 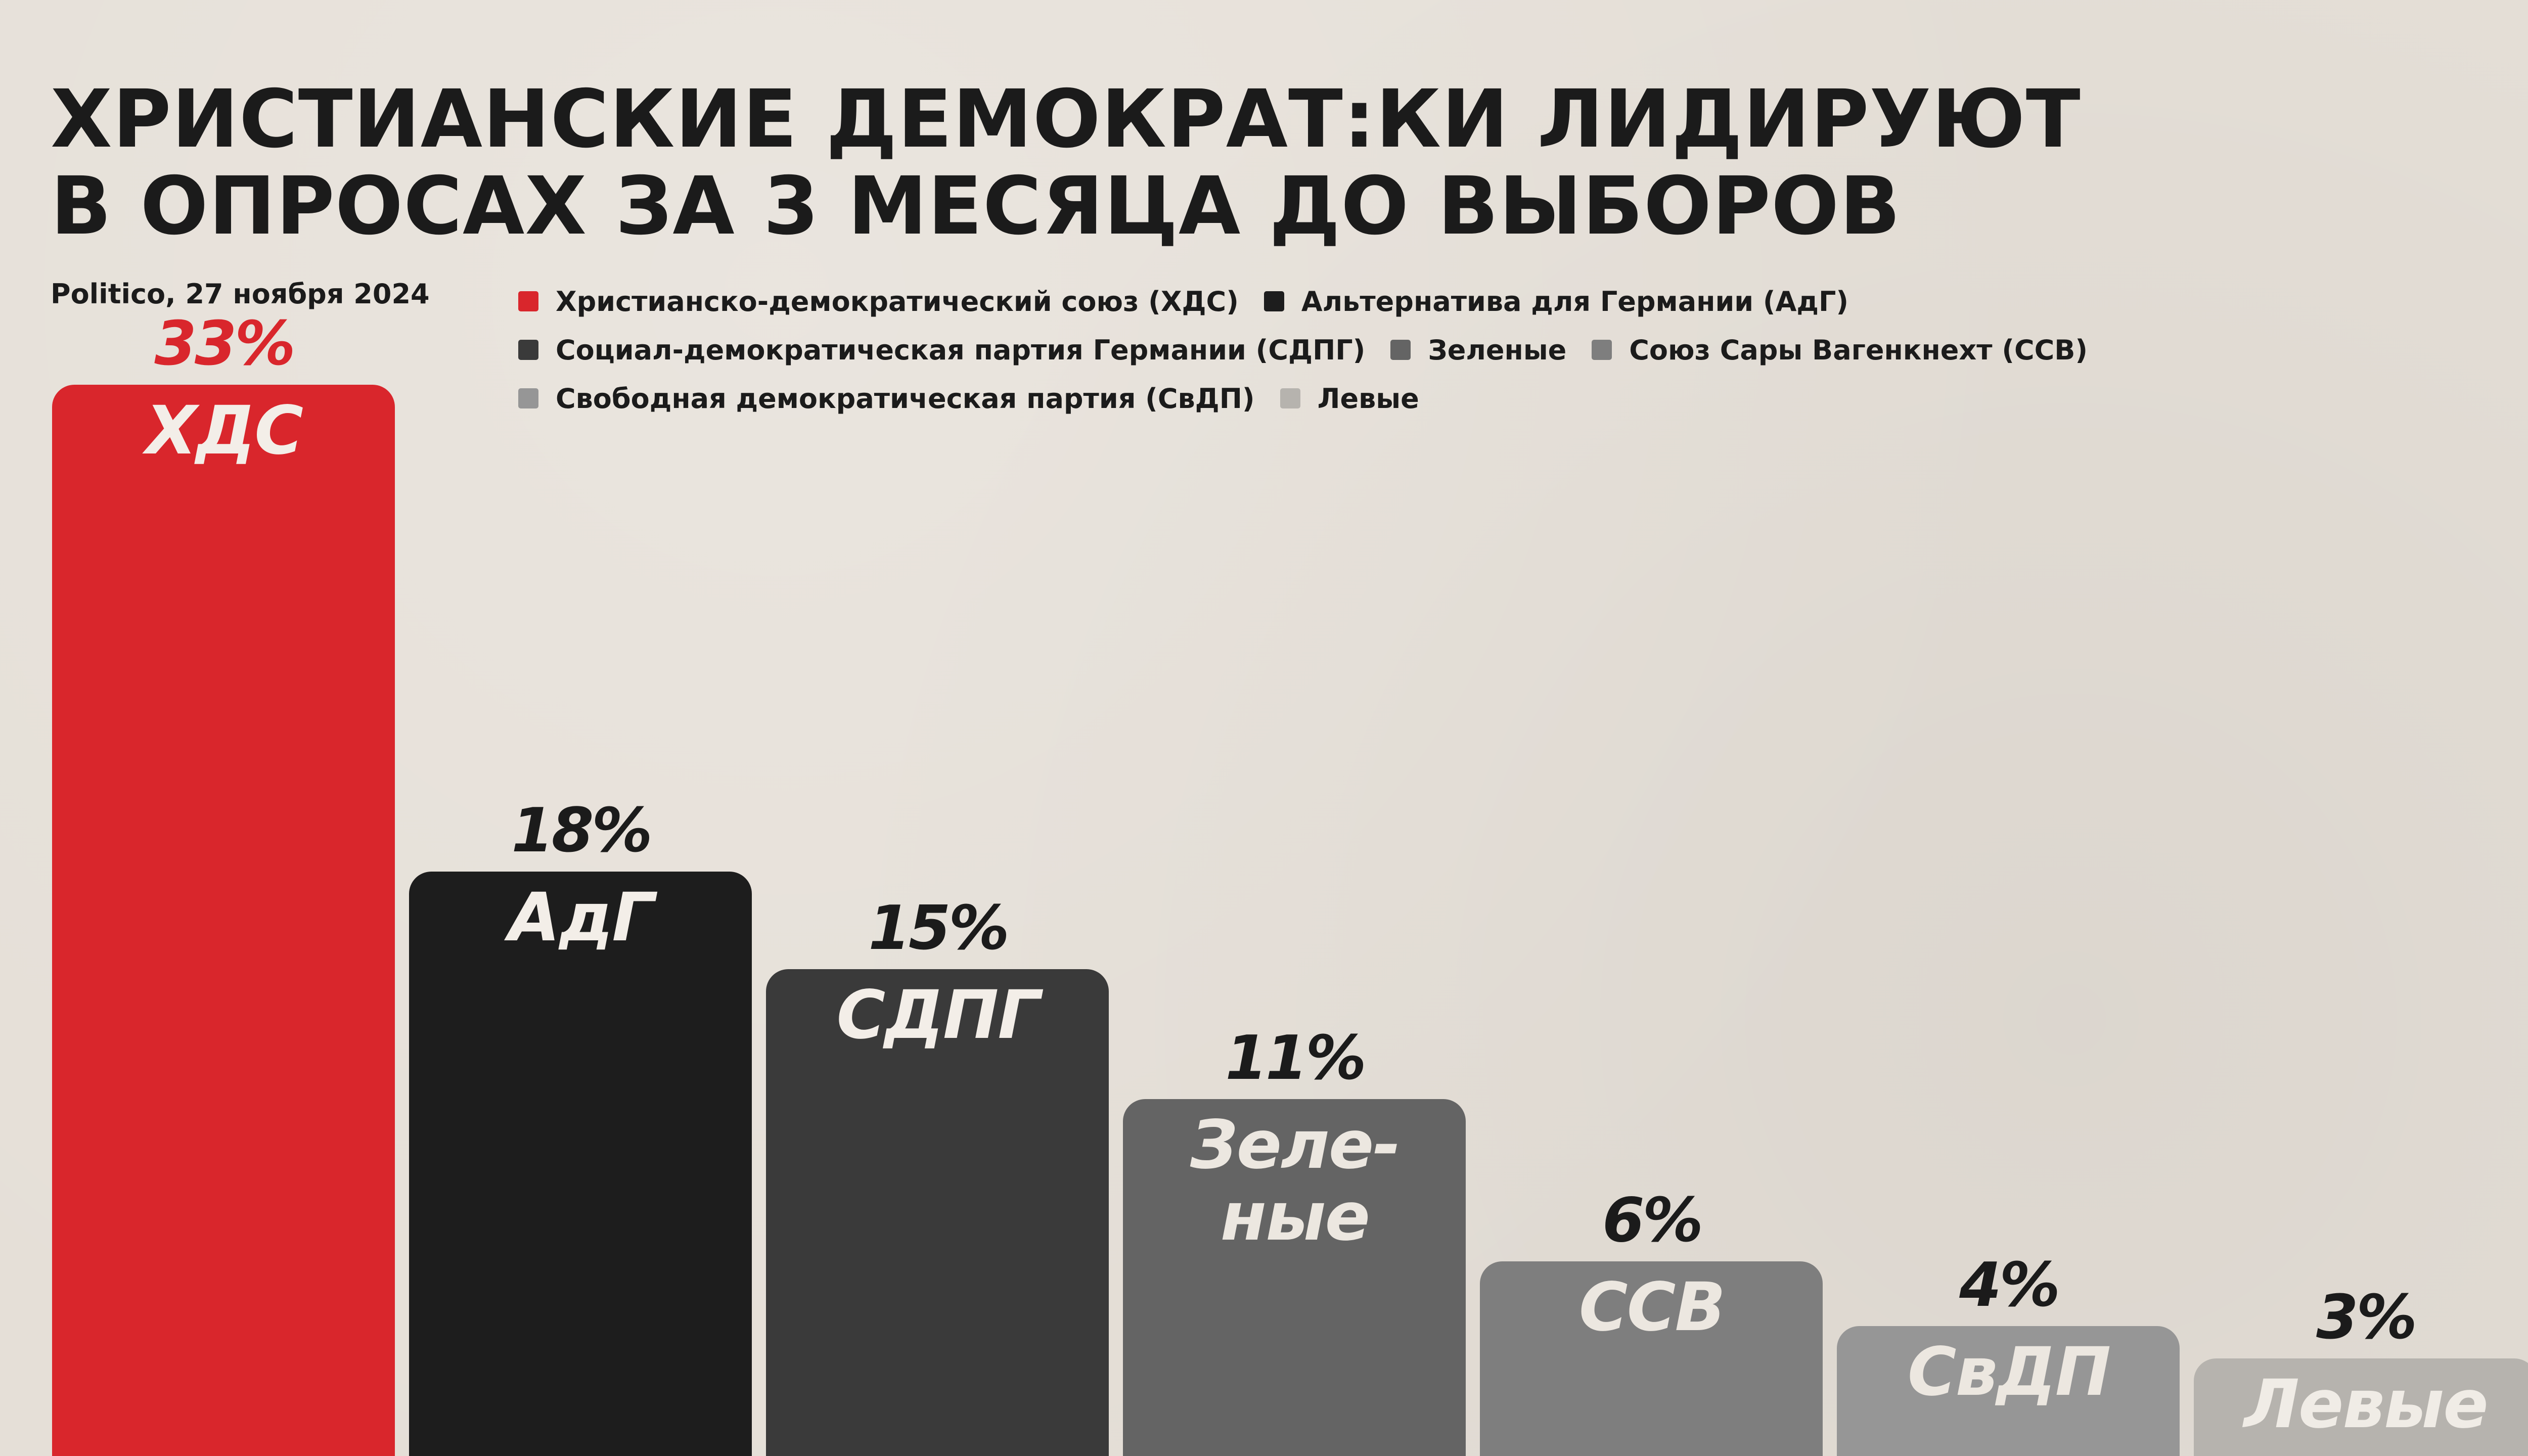 What do you see at coordinates (976, 206) in the screenshot?
I see `title-line-2: В ОПРОСАХ ЗА 3 МЕСЯЦА ДО ВЫБОРОВ` at bounding box center [976, 206].